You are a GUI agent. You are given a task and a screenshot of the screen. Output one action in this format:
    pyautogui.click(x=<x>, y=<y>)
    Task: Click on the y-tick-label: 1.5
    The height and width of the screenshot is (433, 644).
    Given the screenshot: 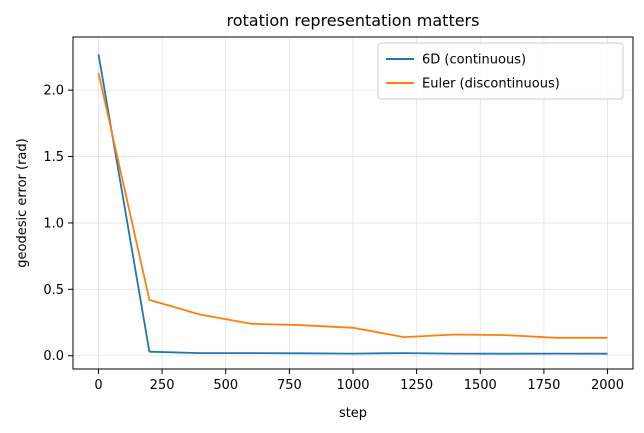 What is the action you would take?
    pyautogui.click(x=53, y=157)
    